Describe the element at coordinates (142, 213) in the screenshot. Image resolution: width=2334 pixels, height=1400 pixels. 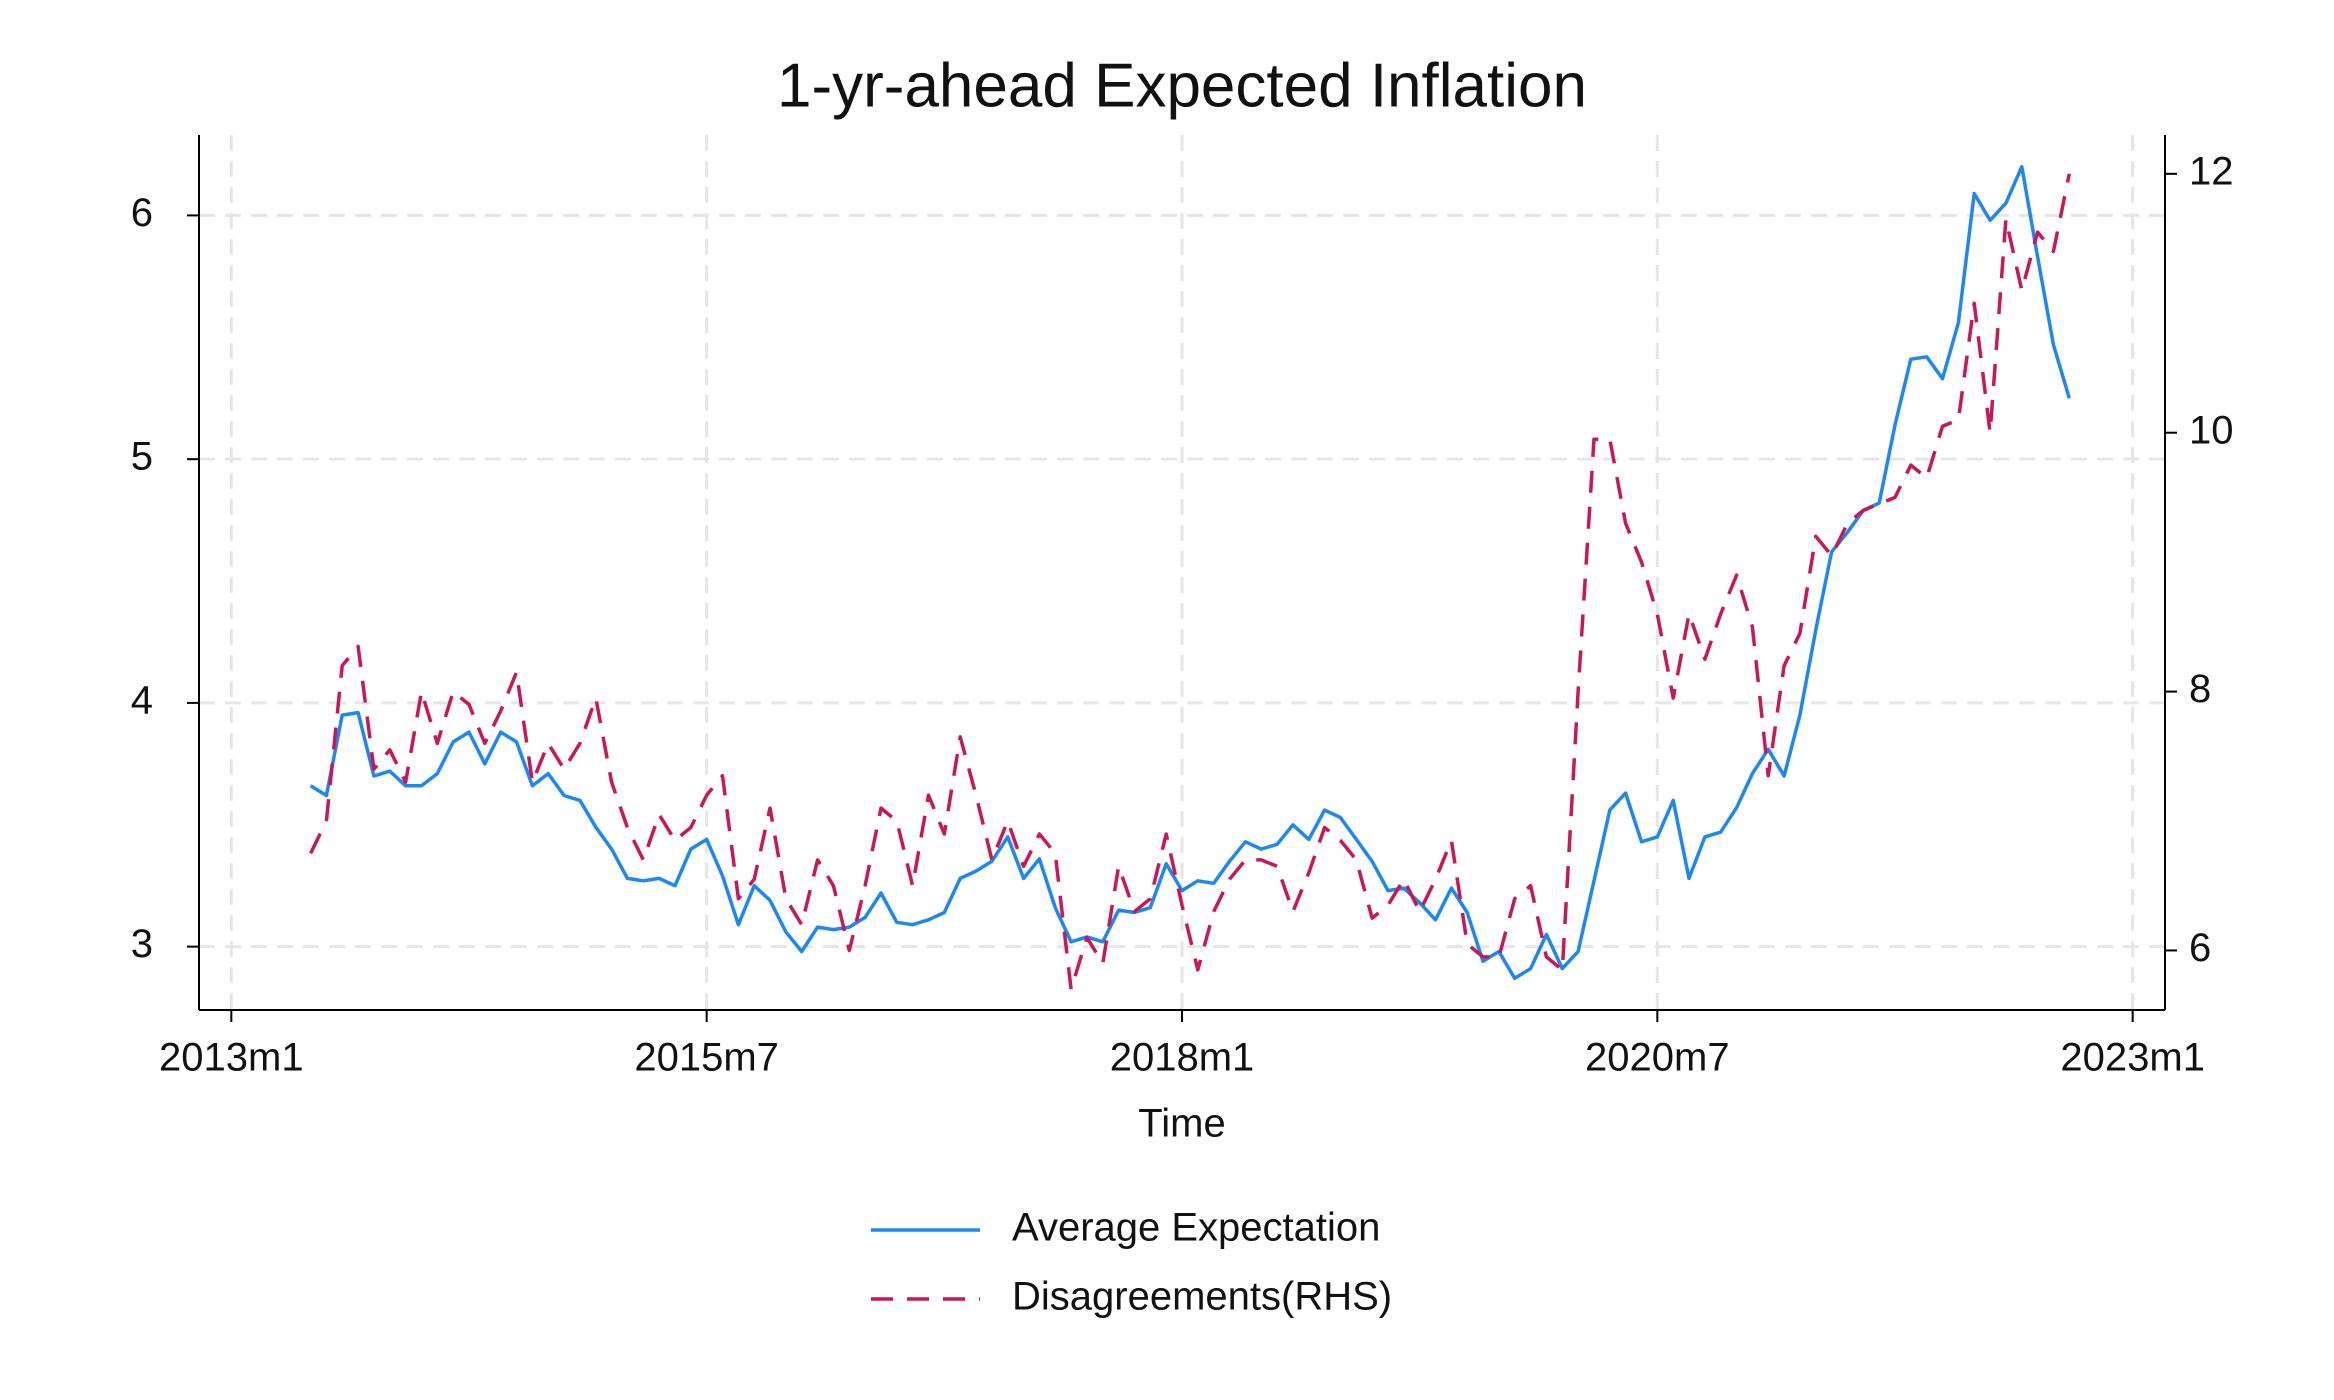
I see `y-tick-label: 6` at that location.